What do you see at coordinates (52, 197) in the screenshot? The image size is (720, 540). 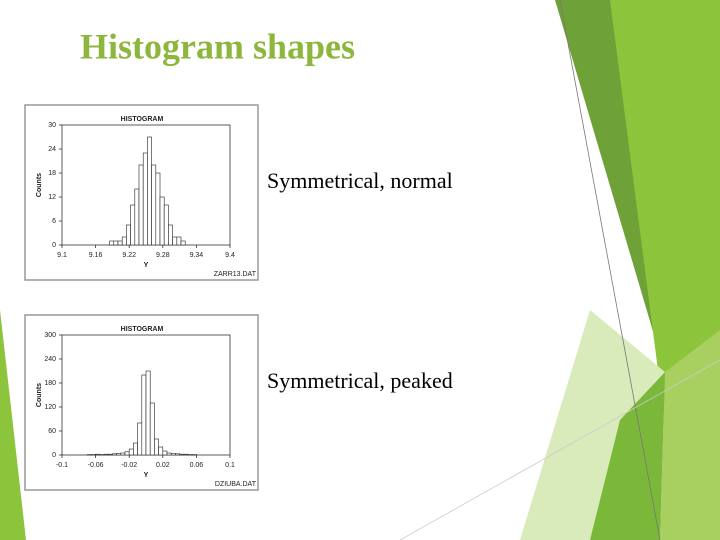 I see `y-tick-label: 12` at bounding box center [52, 197].